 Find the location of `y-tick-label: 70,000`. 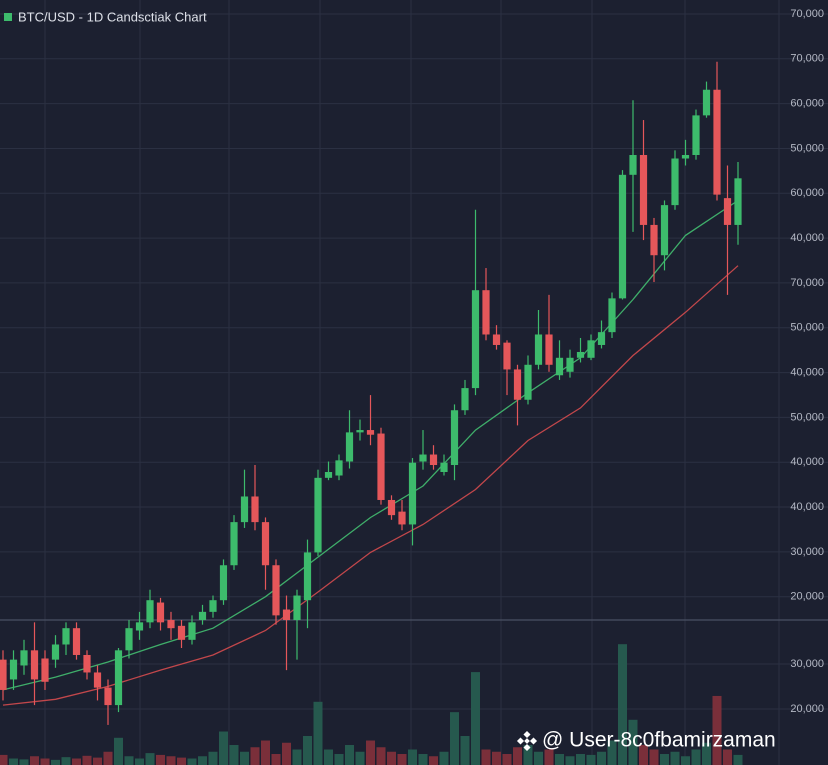

y-tick-label: 70,000 is located at coordinates (807, 59).